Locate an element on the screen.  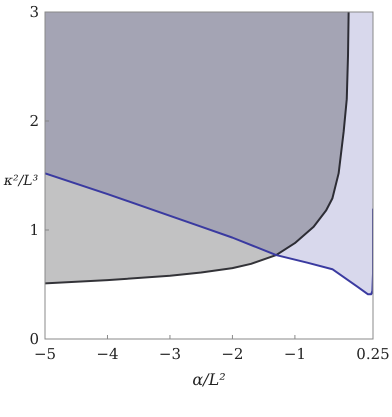
y-tick-label: 3 is located at coordinates (34, 12).